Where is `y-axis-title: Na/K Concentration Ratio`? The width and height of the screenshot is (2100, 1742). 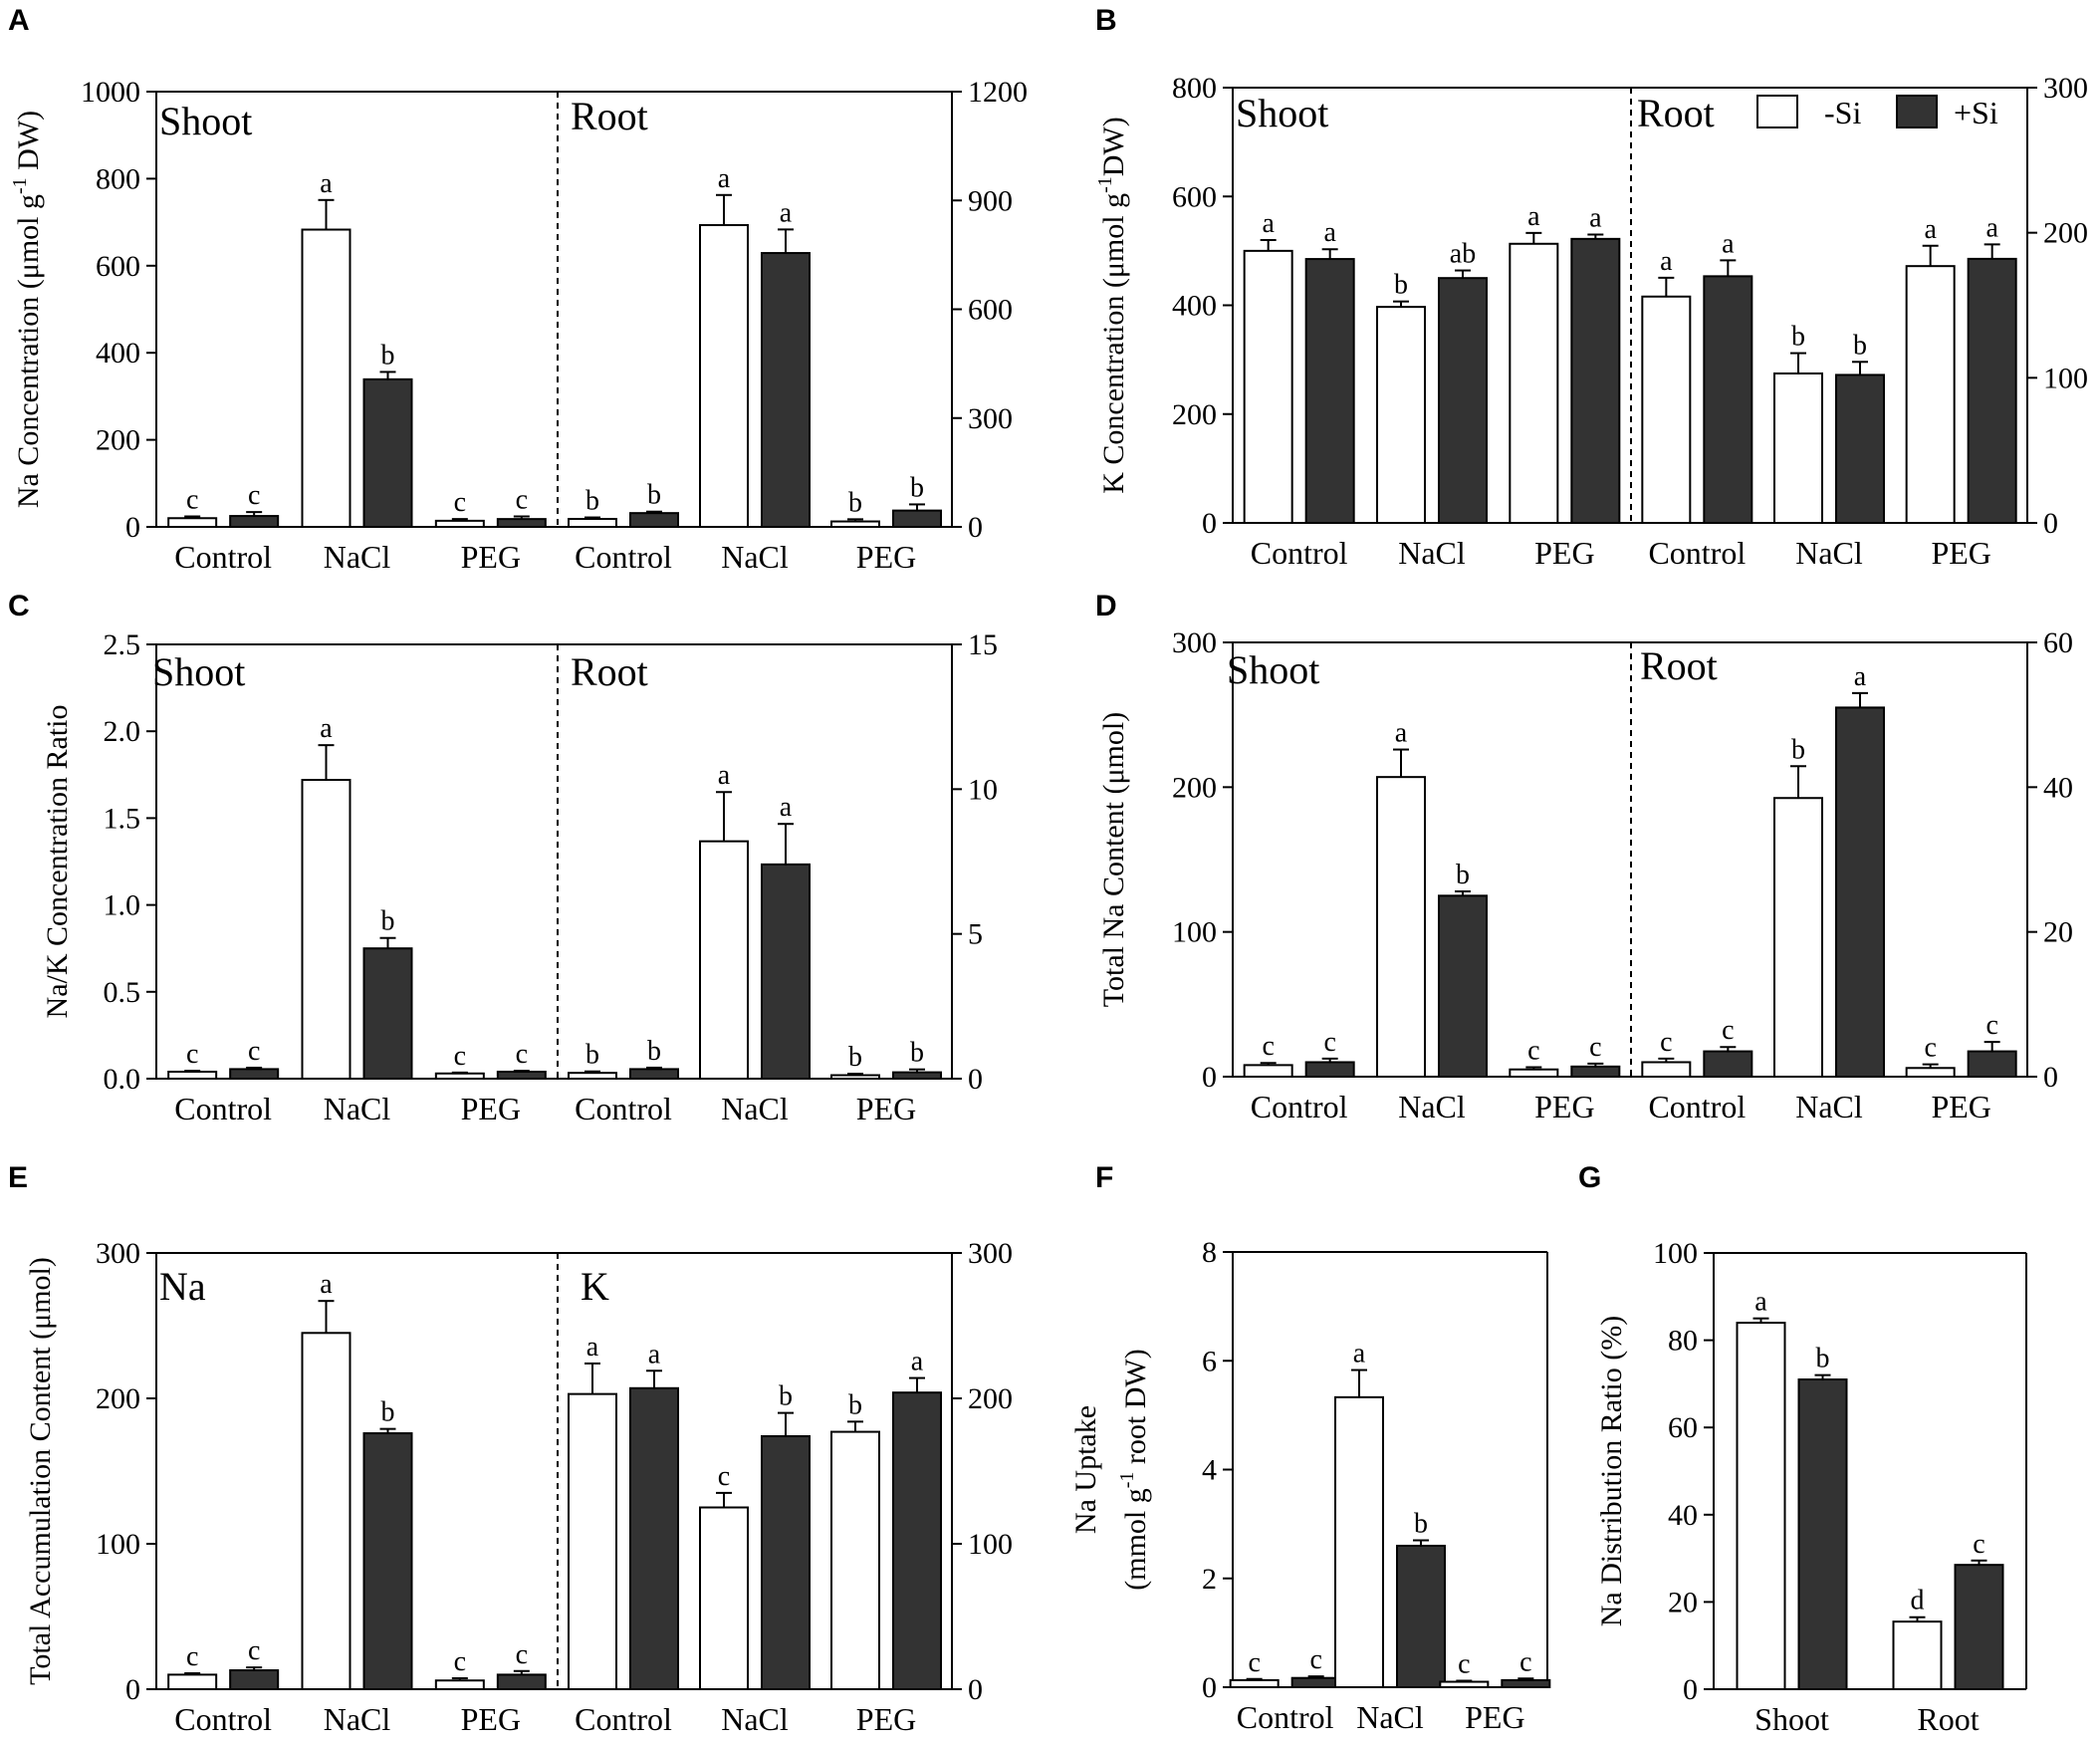
y-axis-title: Na/K Concentration Ratio is located at coordinates (57, 862).